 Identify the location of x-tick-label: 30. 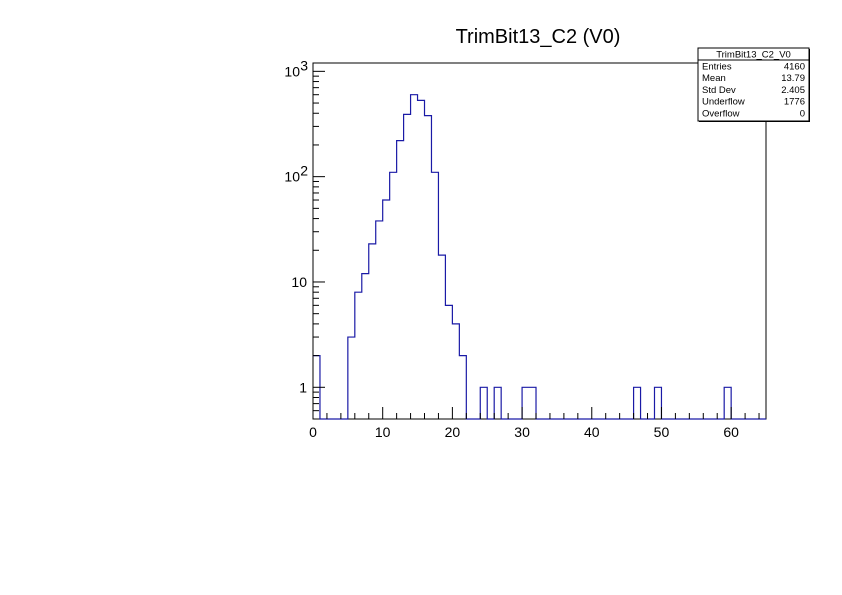
(522, 432).